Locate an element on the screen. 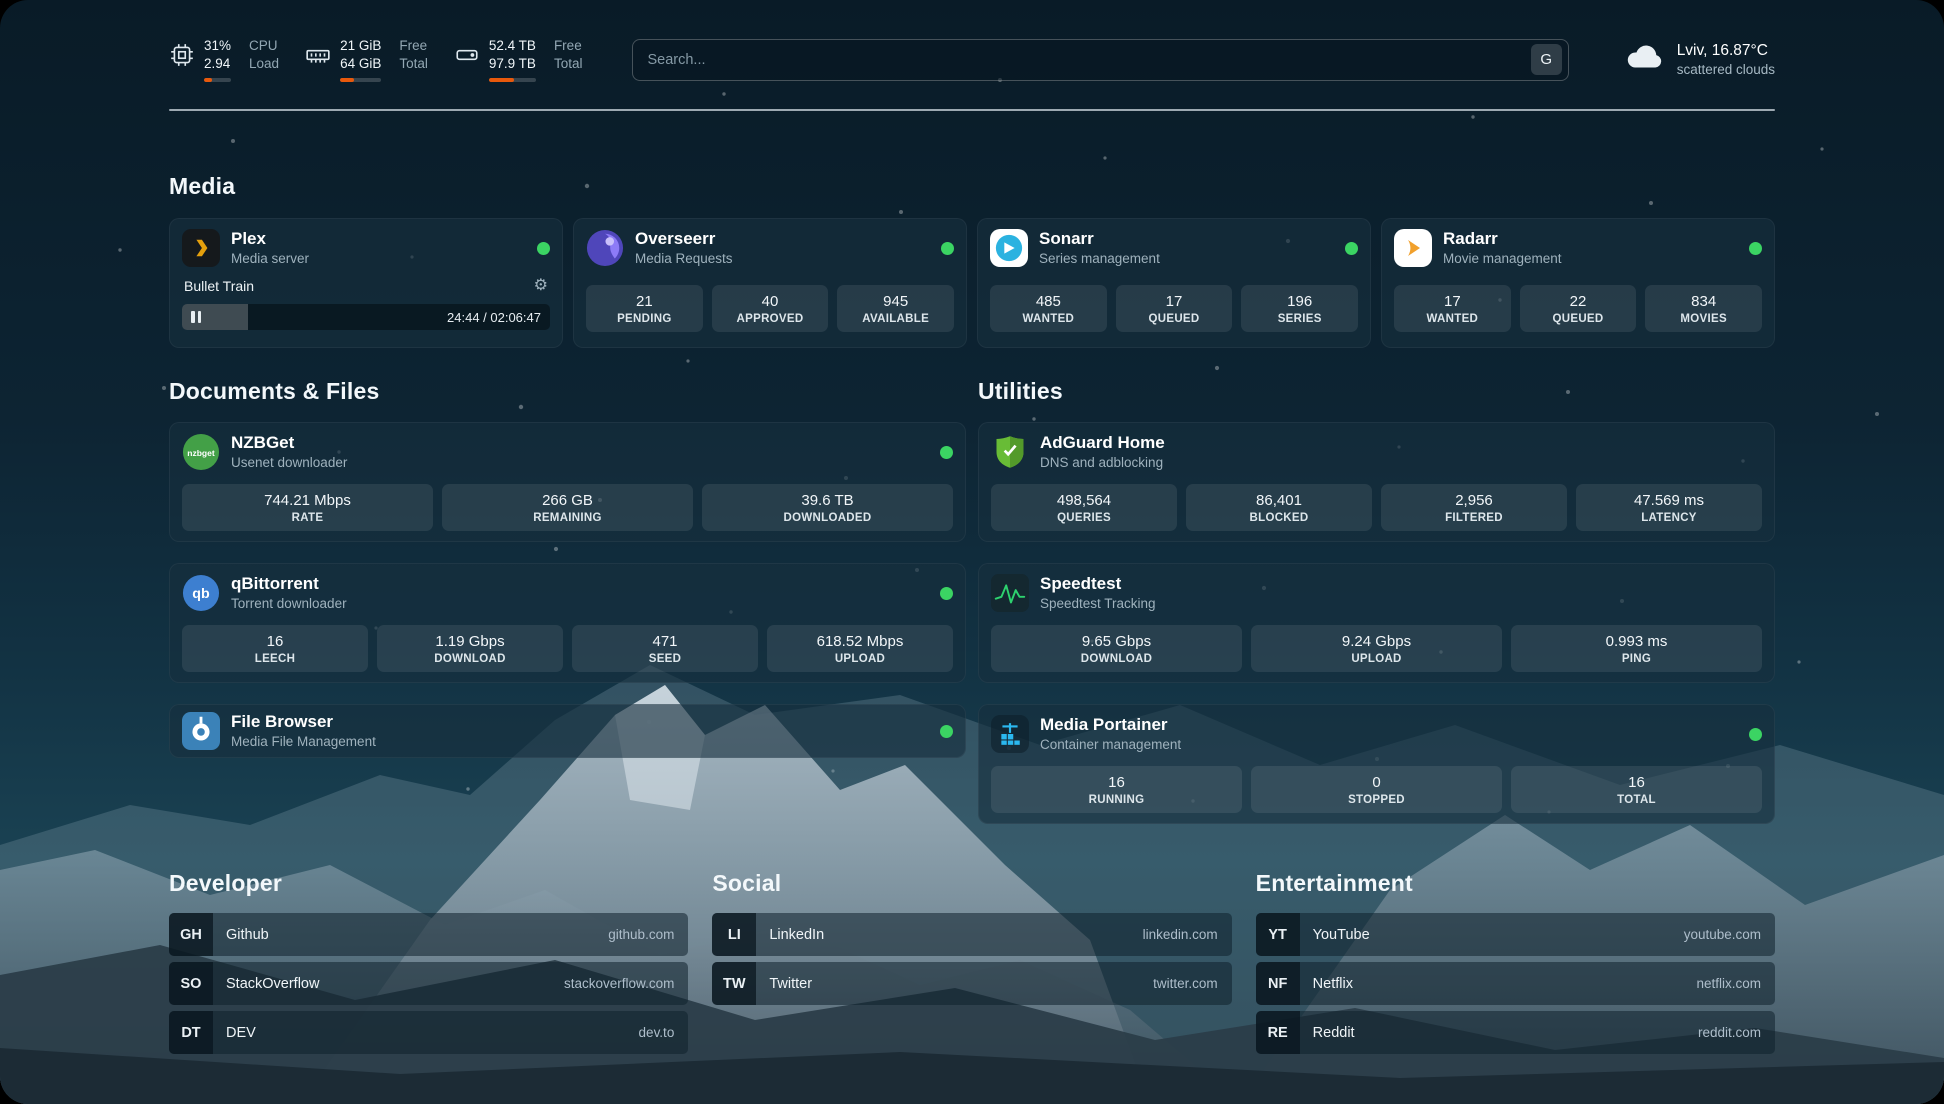  overseerr-icon is located at coordinates (605, 248).